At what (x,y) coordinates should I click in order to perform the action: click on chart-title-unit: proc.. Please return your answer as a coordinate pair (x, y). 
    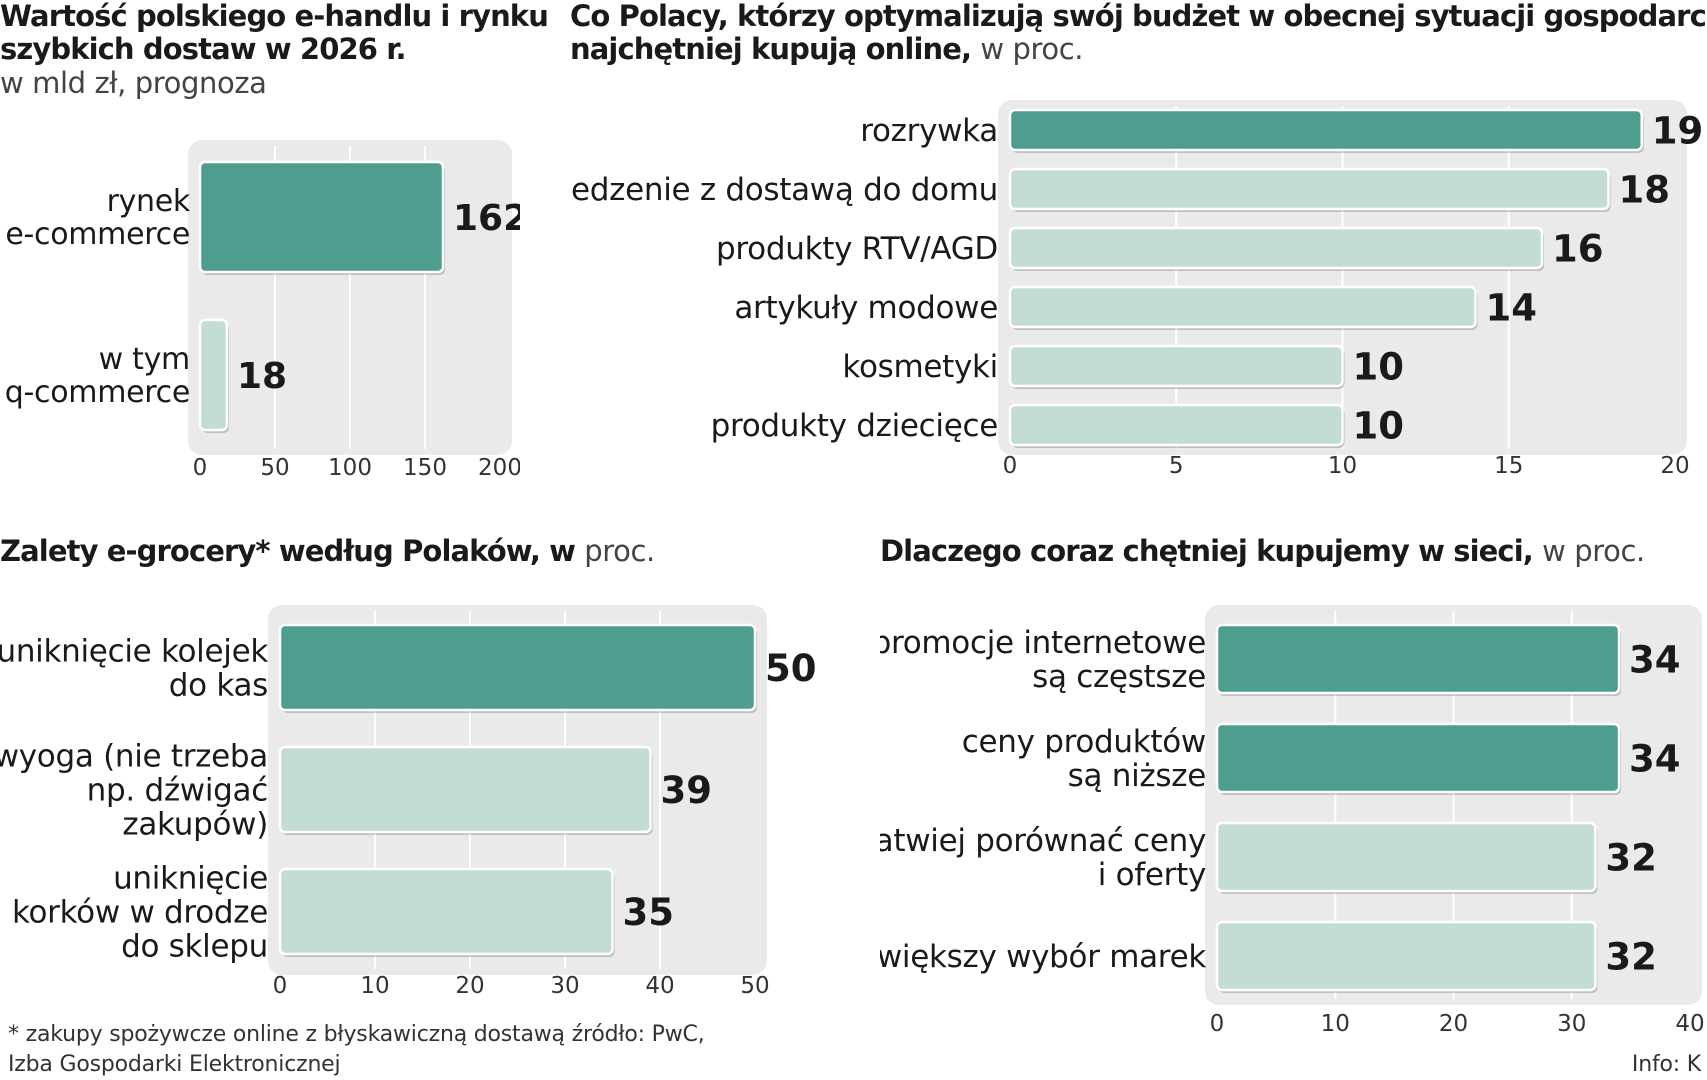
    Looking at the image, I should click on (619, 551).